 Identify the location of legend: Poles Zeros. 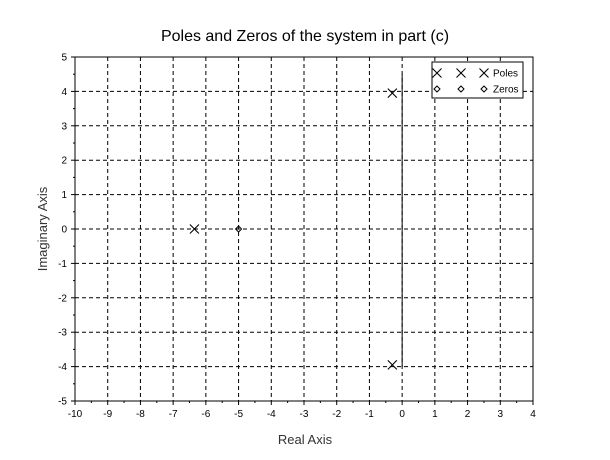
(477, 80).